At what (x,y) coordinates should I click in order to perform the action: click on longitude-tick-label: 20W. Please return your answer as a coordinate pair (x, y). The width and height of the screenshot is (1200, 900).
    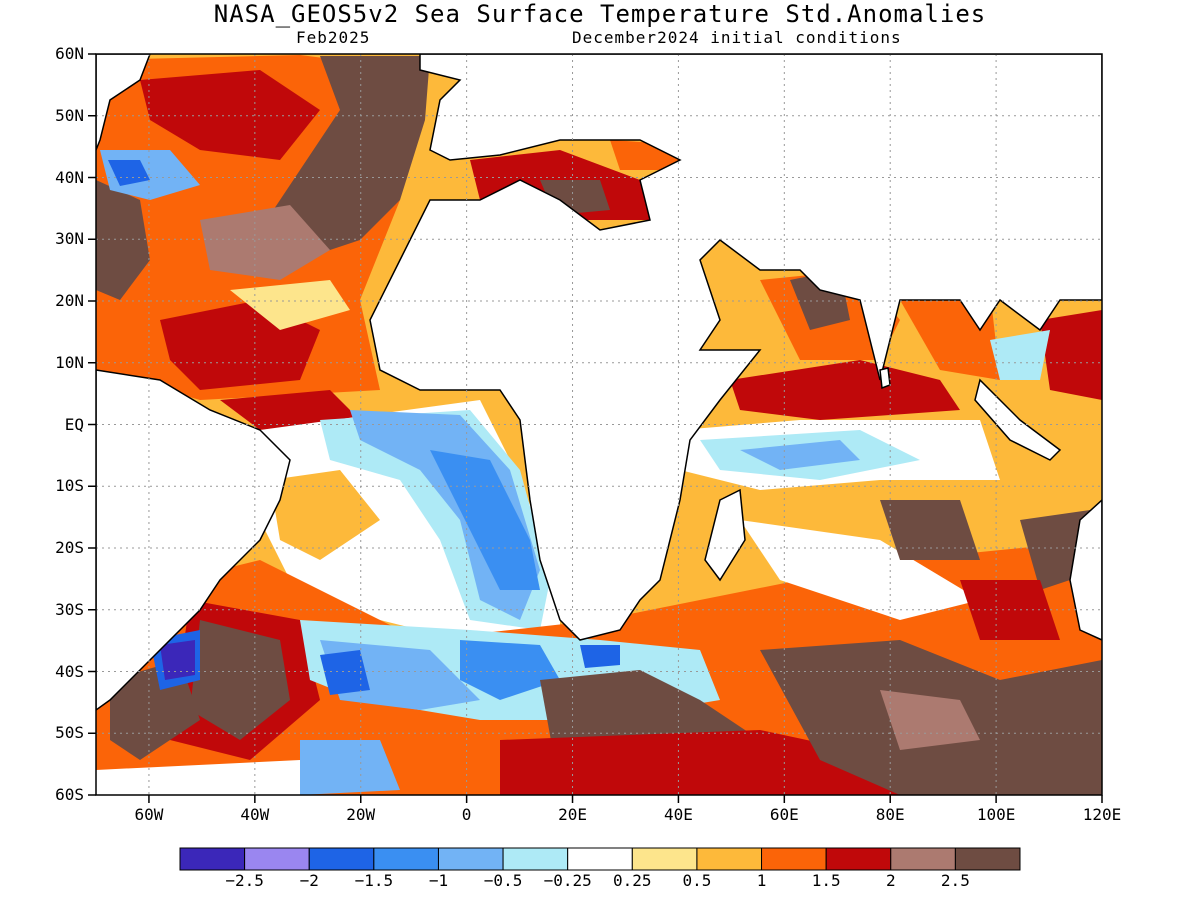
    Looking at the image, I should click on (361, 814).